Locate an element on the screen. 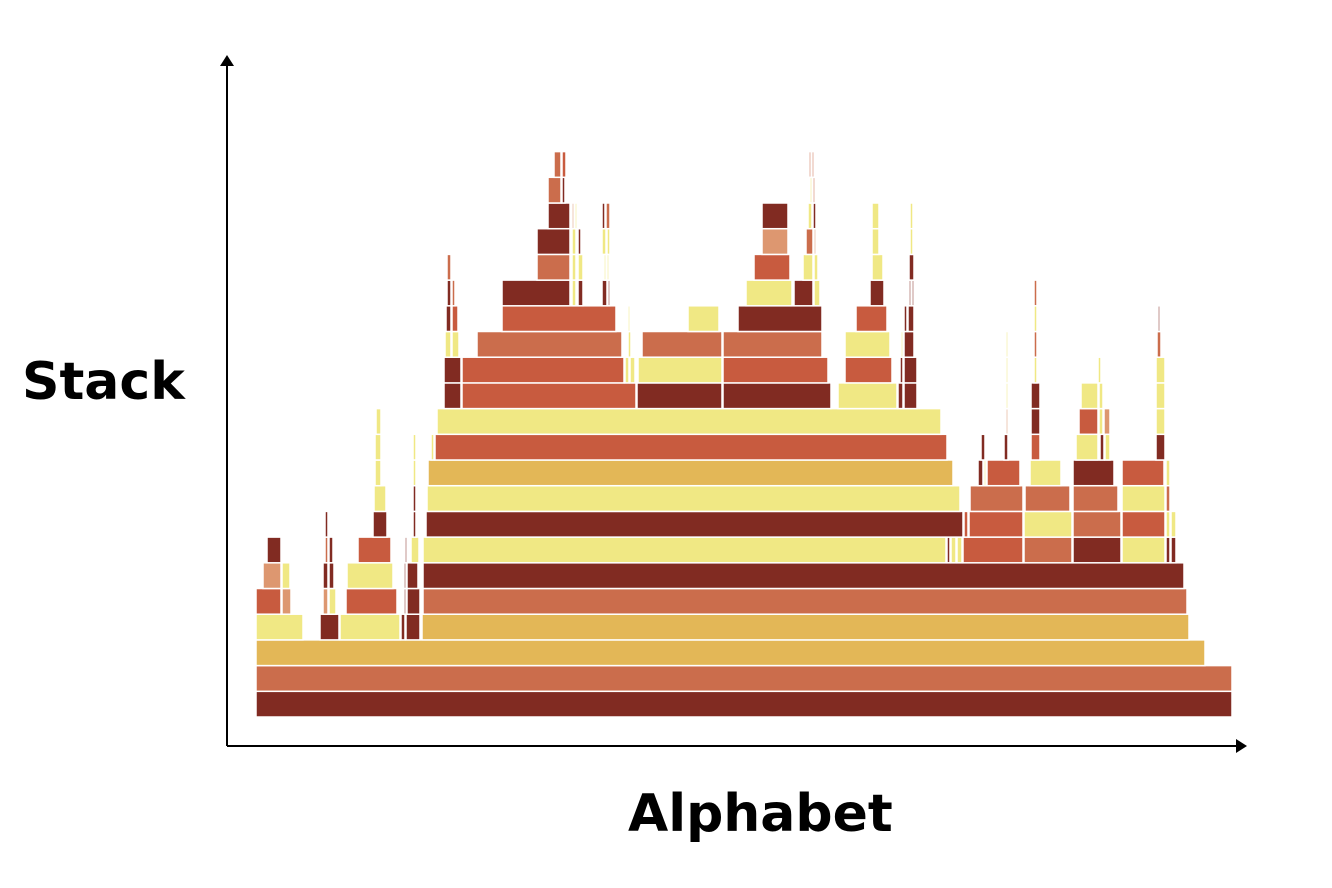 This screenshot has width=1332, height=888. x-axis is located at coordinates (737, 746).